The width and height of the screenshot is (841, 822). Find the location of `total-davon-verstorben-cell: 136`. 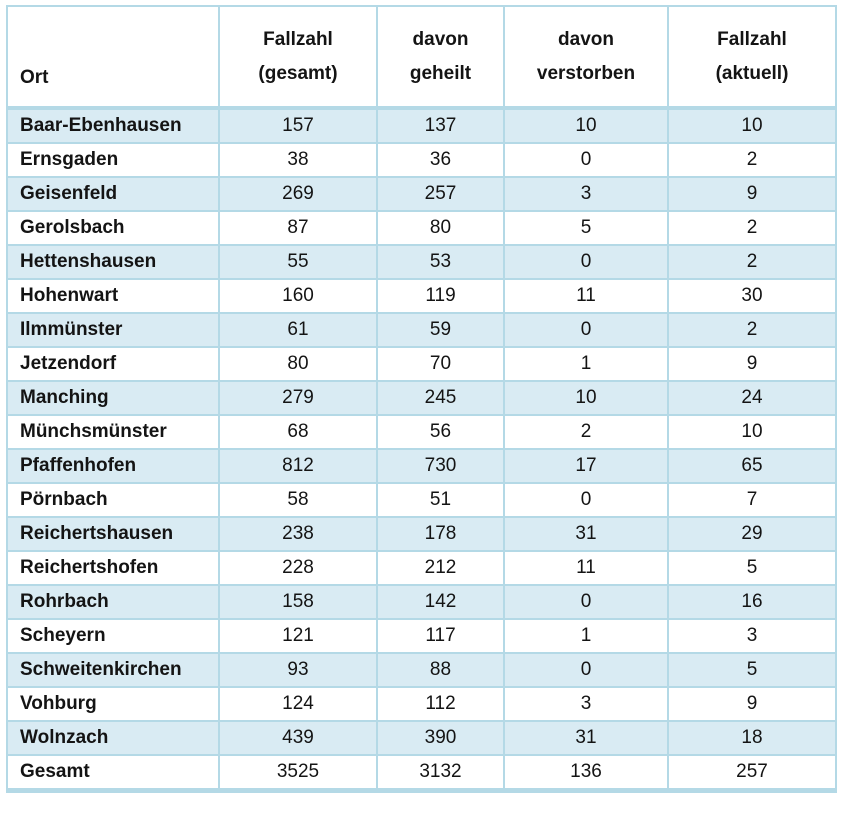

total-davon-verstorben-cell: 136 is located at coordinates (586, 773).